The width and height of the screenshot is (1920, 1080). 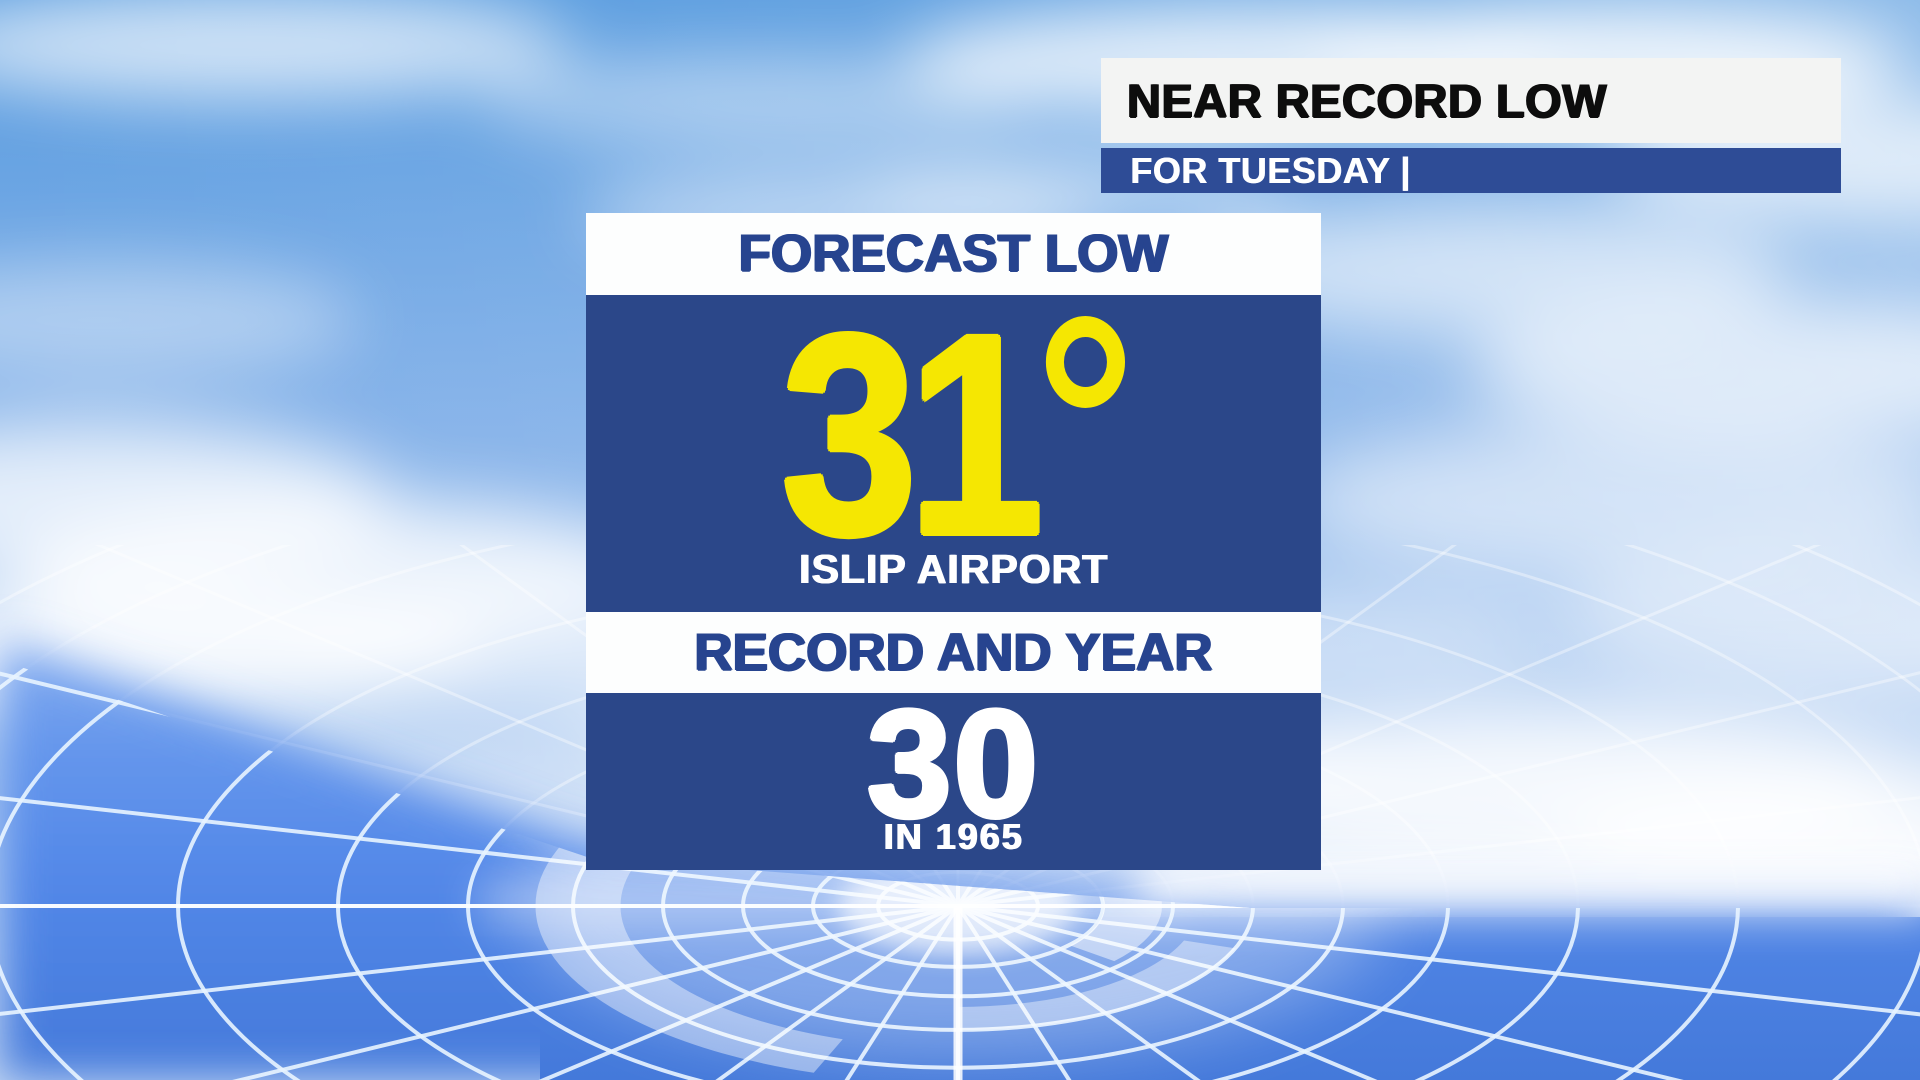 What do you see at coordinates (1471, 170) in the screenshot?
I see `banner-subtitle: FOR TUESDAY |` at bounding box center [1471, 170].